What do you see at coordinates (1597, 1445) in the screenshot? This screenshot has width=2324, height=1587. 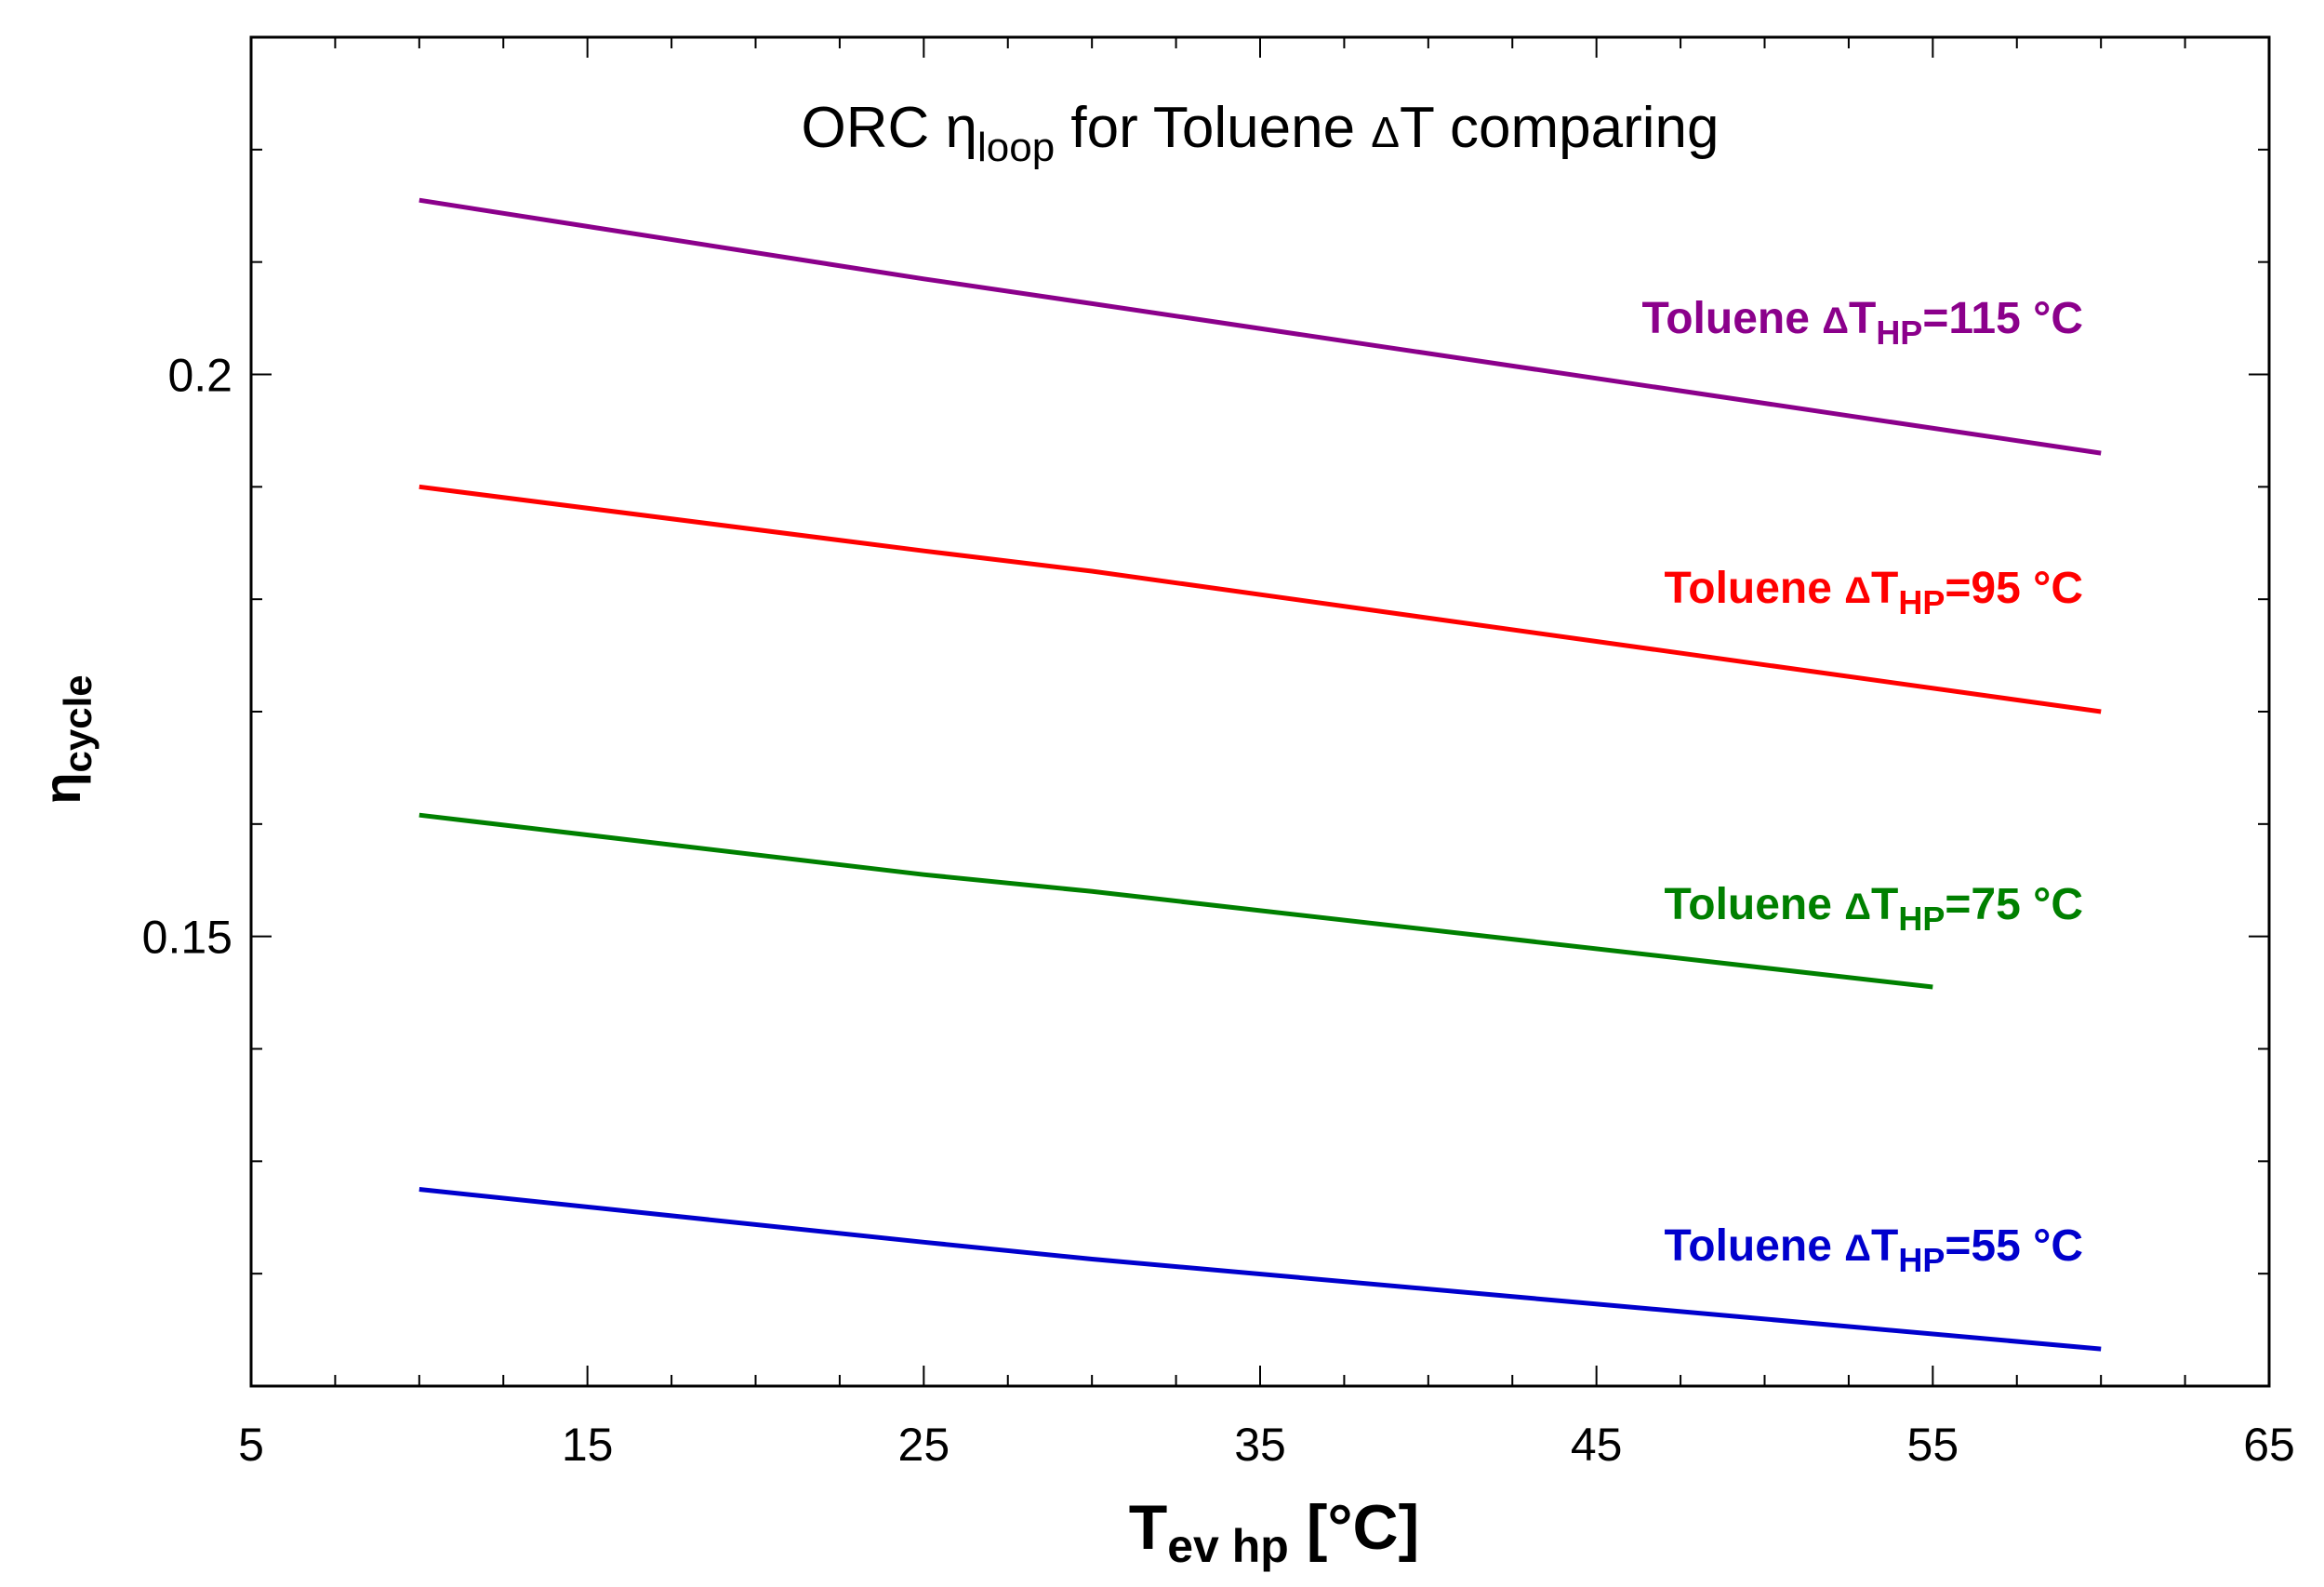 I see `x-tick-label: 45` at bounding box center [1597, 1445].